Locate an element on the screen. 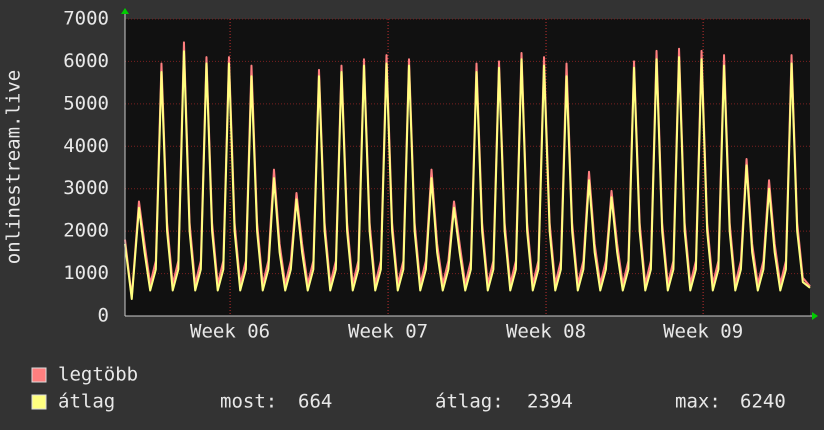  stat-value: 664 is located at coordinates (315, 402).